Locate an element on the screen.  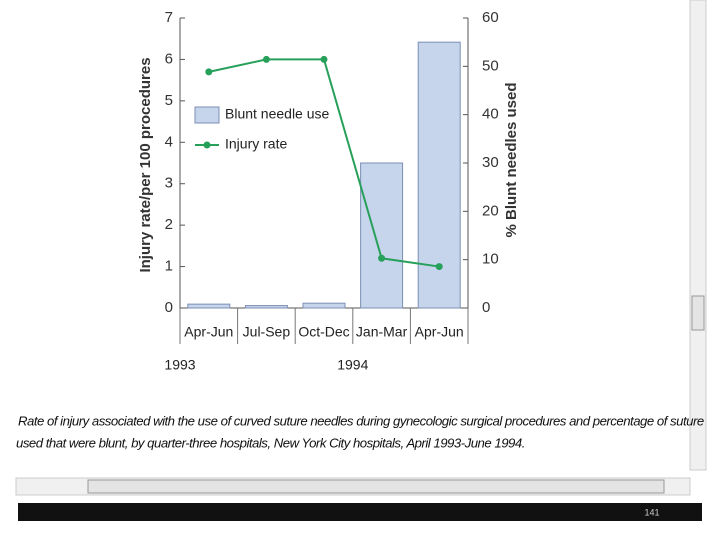
y-tick-label: 6 is located at coordinates (169, 58).